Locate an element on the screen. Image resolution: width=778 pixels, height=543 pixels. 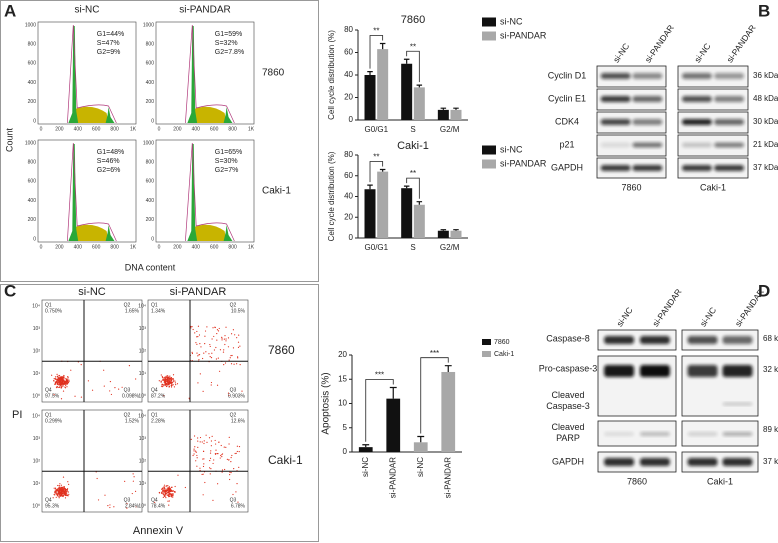
protein-label: Cleaved is located at coordinates (567, 395).